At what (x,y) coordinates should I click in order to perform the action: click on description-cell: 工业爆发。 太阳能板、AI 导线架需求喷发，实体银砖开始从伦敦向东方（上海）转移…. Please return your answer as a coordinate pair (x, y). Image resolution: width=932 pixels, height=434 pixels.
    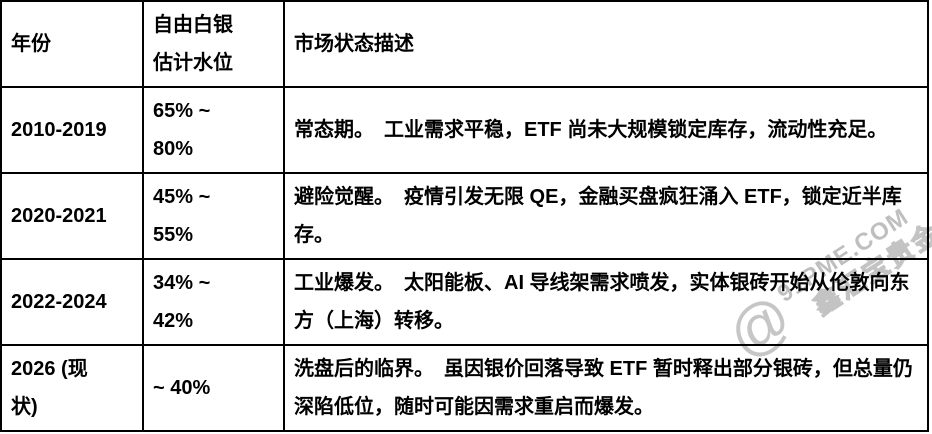
    Looking at the image, I should click on (606, 302).